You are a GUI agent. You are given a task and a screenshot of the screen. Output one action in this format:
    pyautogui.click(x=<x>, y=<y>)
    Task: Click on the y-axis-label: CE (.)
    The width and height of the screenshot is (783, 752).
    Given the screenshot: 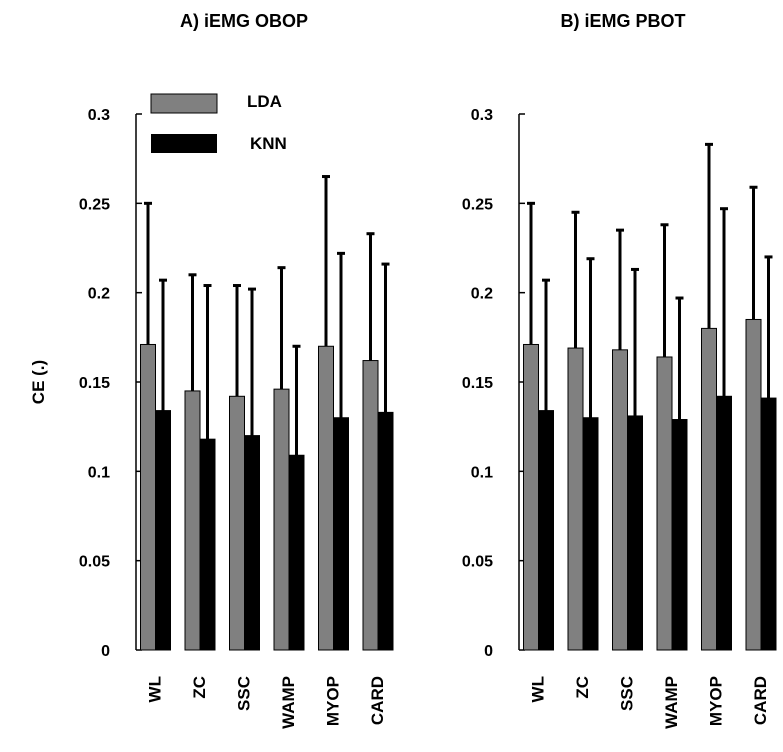 What is the action you would take?
    pyautogui.click(x=38, y=382)
    